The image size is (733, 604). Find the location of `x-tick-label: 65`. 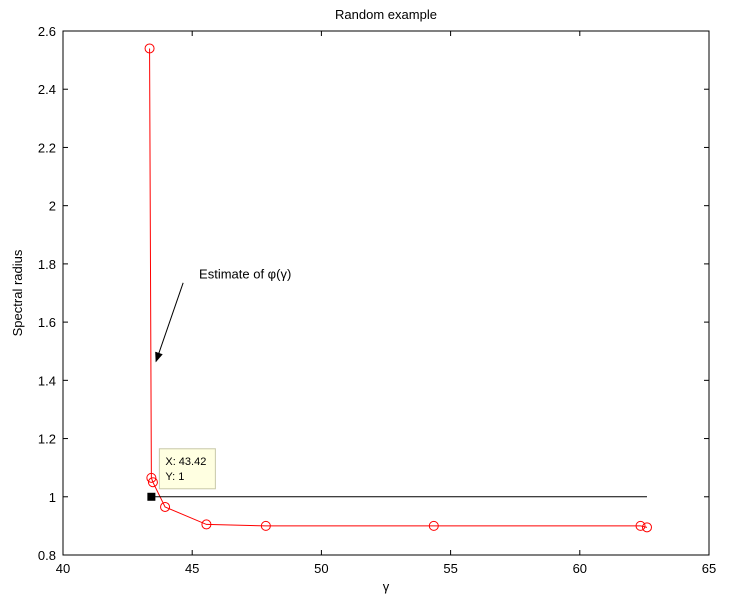

x-tick-label: 65 is located at coordinates (709, 568).